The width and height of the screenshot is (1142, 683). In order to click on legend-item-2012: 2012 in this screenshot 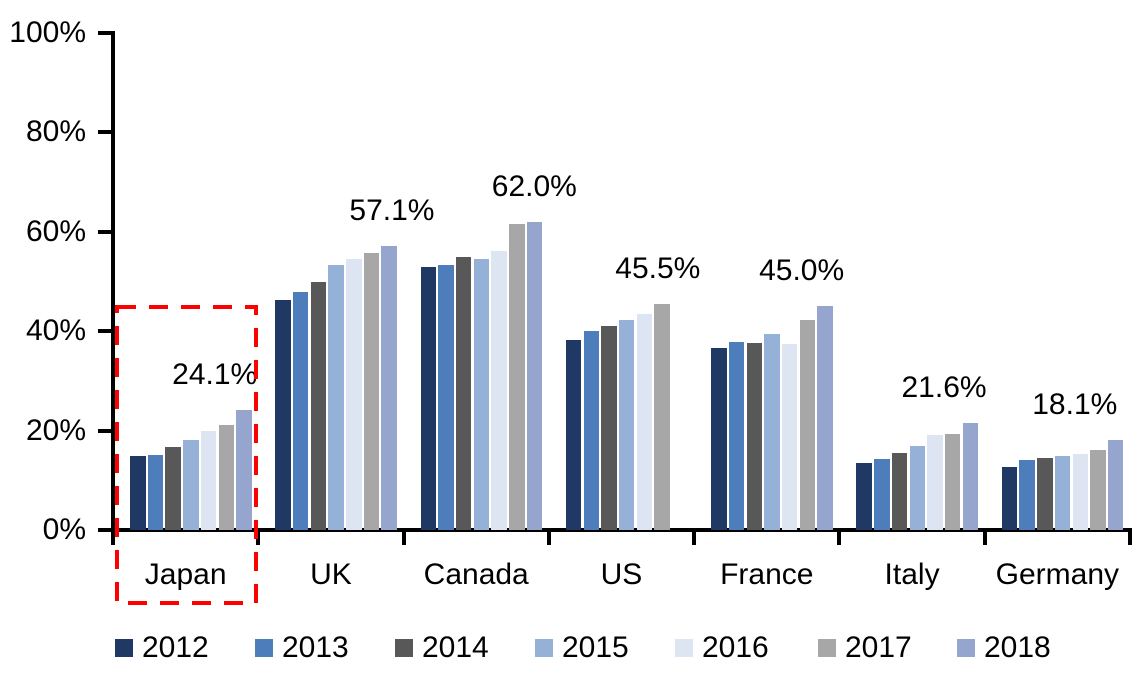, I will do `click(175, 648)`.